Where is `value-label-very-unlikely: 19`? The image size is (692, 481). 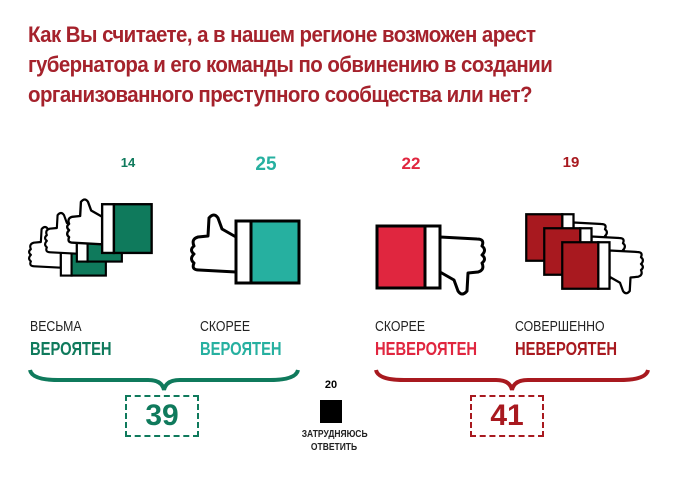
value-label-very-unlikely: 19 is located at coordinates (571, 162).